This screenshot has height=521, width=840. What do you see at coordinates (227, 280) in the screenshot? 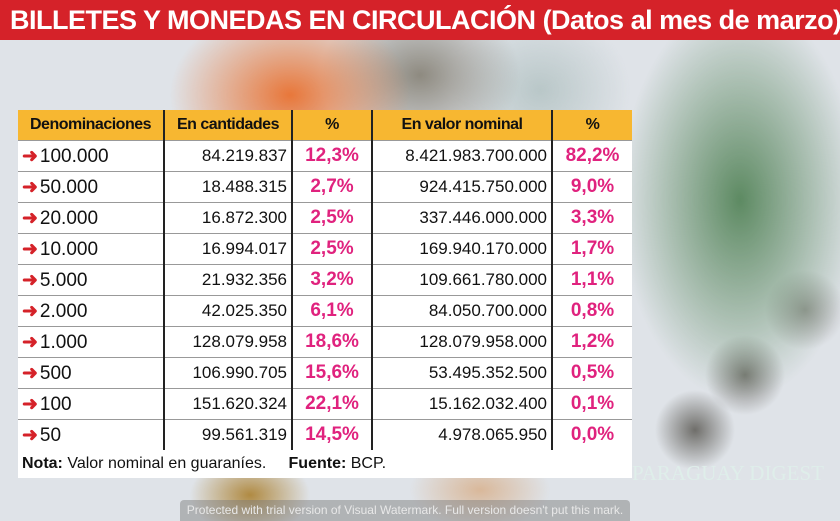
I see `quantity-cell: 21.932.356` at bounding box center [227, 280].